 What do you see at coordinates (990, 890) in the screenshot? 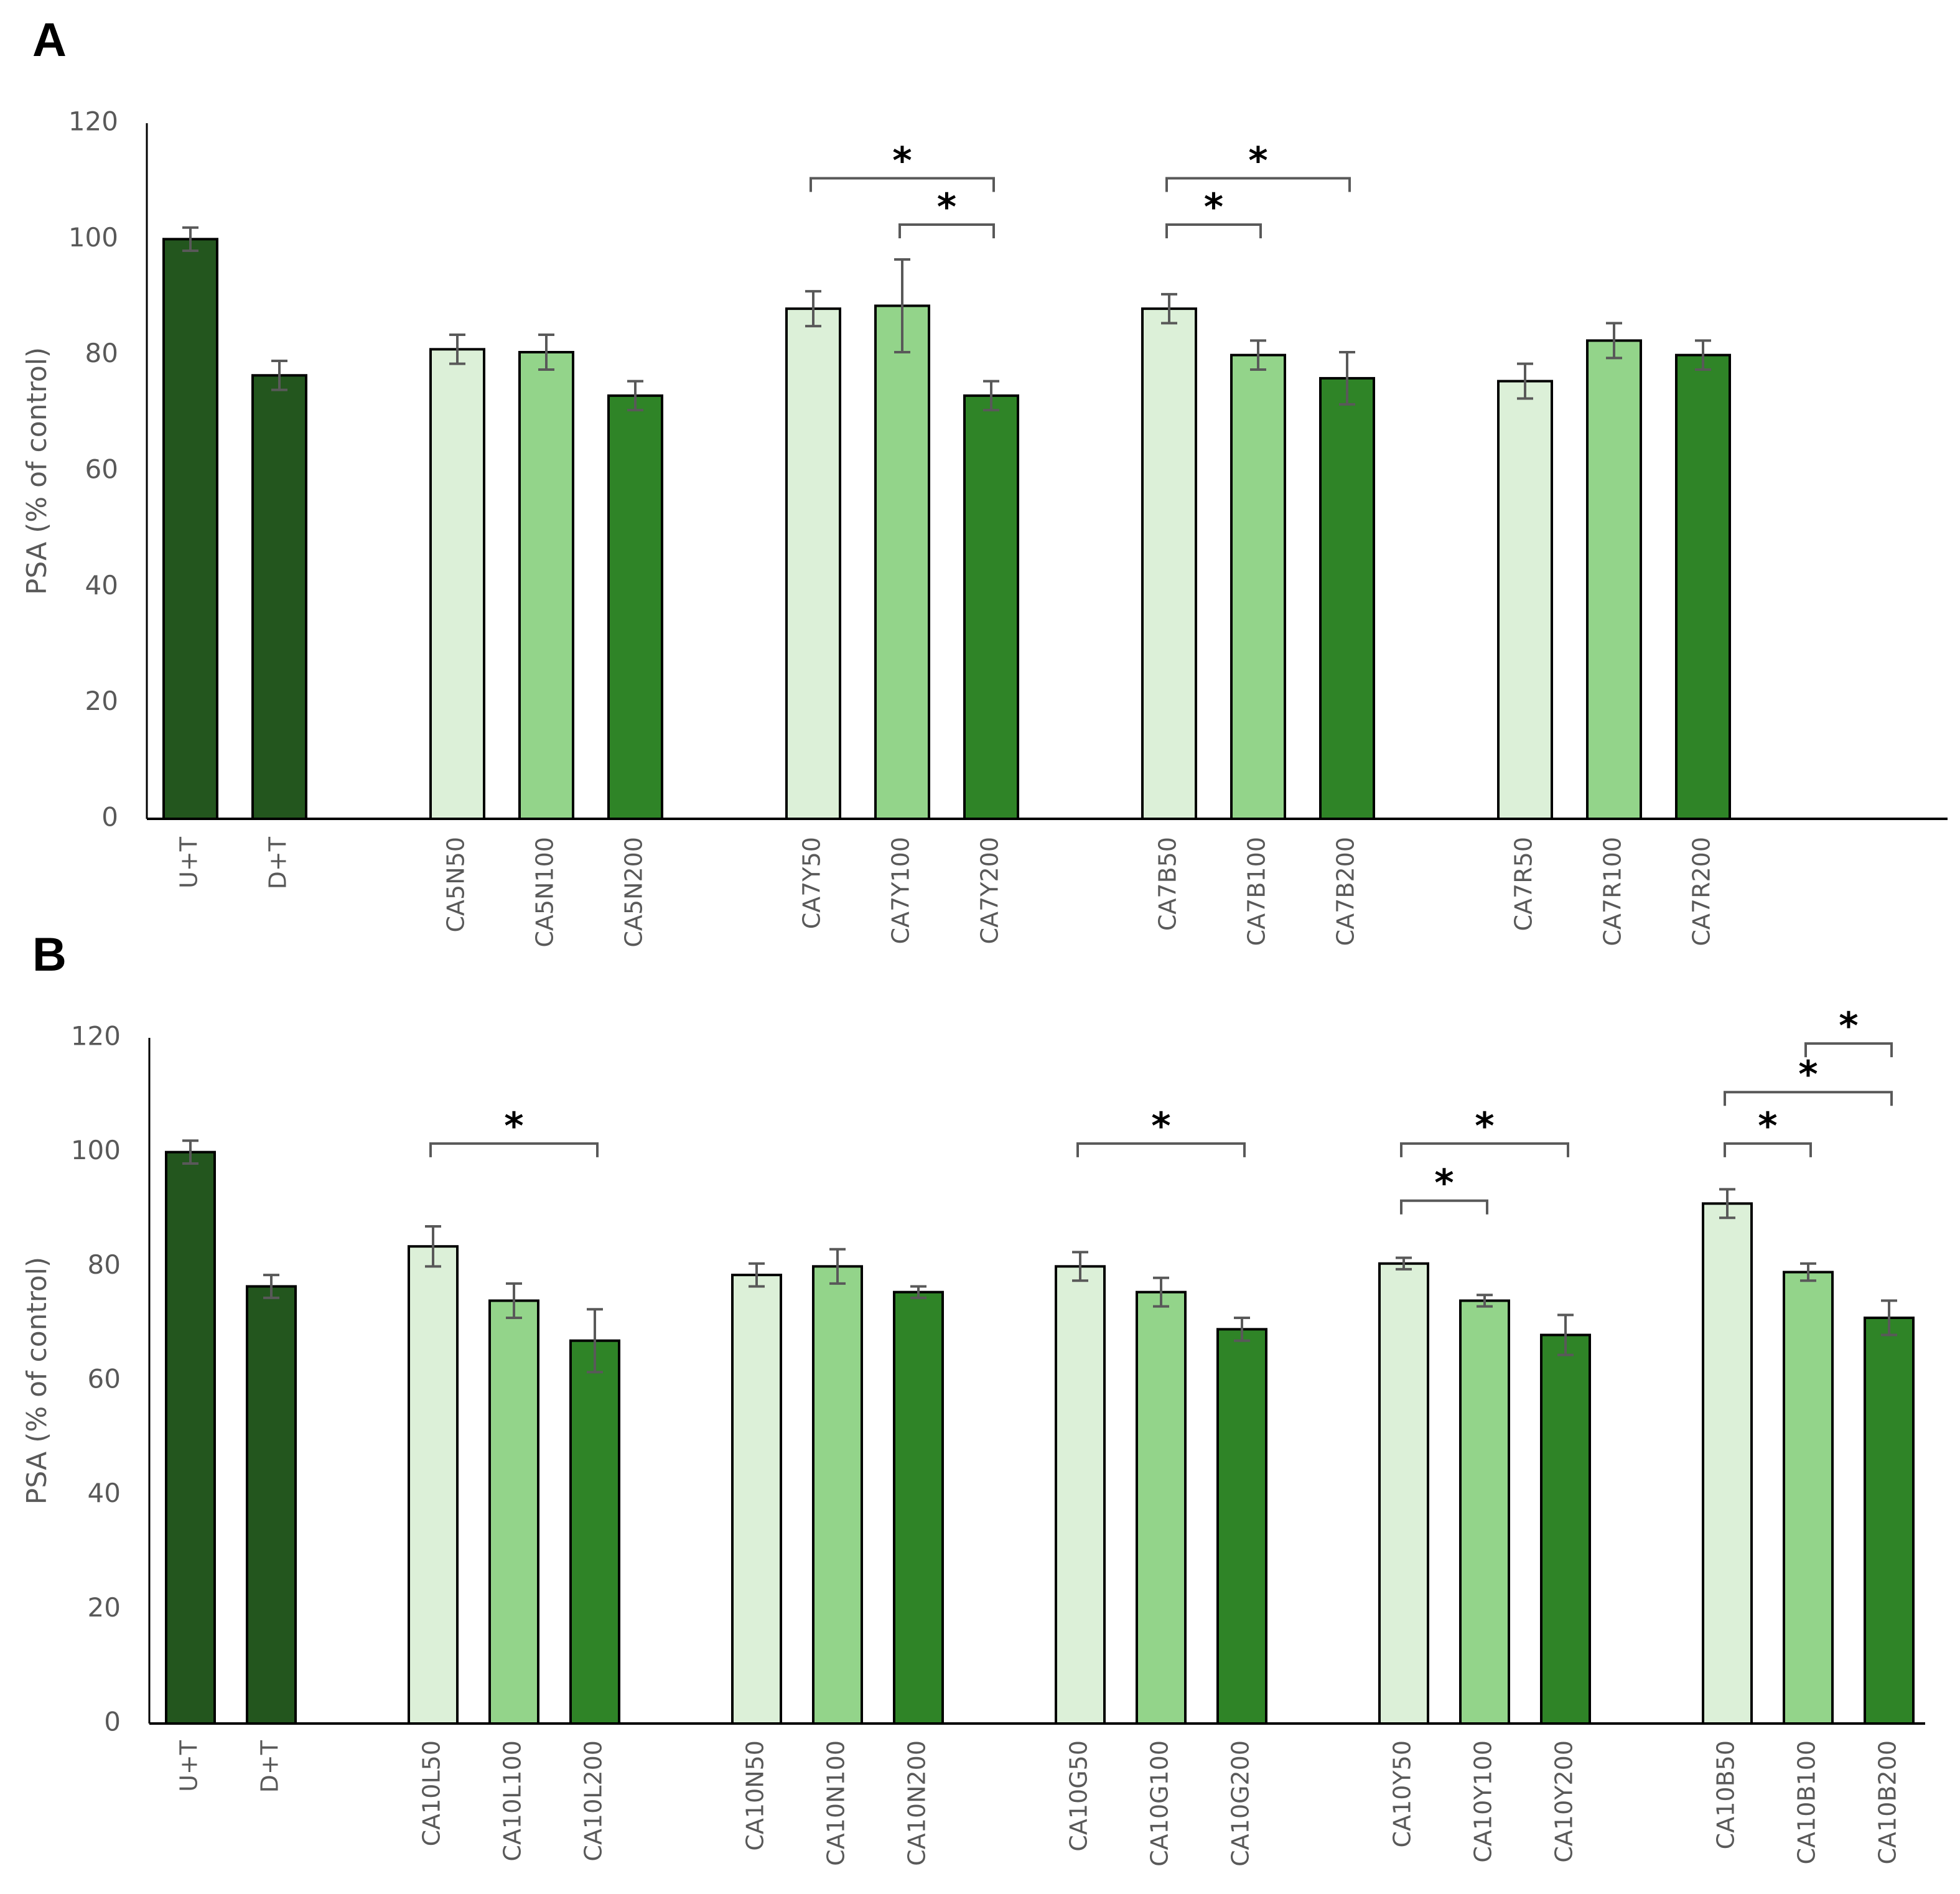
I see `x-tick-label: CA7Y200` at bounding box center [990, 890].